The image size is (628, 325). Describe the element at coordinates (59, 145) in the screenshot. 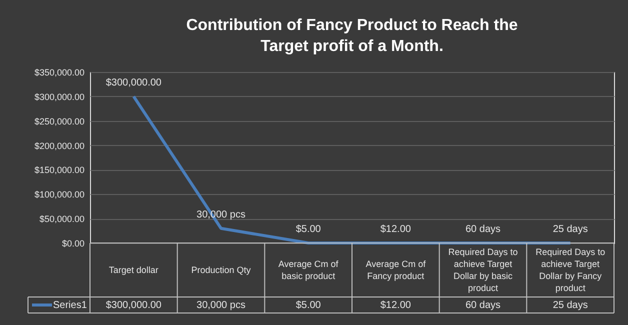

I see `y-tick-label: $200,000.00` at that location.